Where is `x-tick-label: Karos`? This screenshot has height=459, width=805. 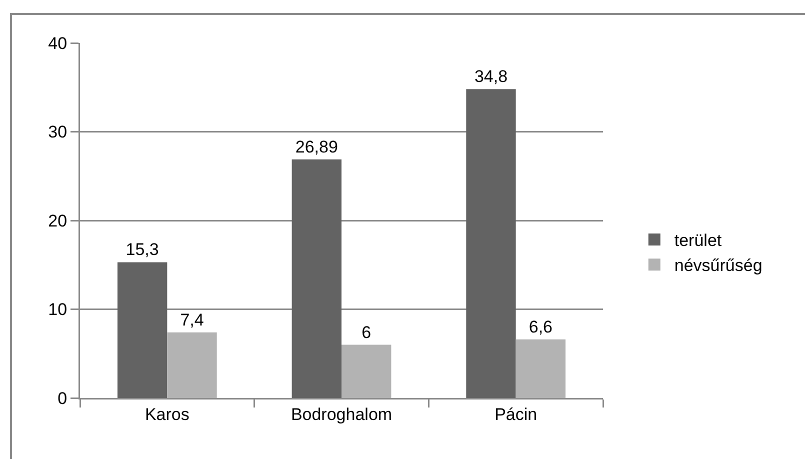 x-tick-label: Karos is located at coordinates (167, 414).